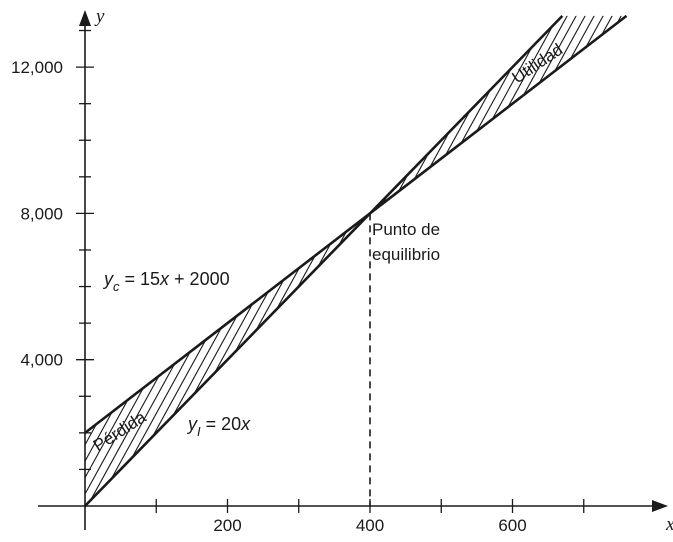  Describe the element at coordinates (108, 279) in the screenshot. I see `cost-eq-base: y` at that location.